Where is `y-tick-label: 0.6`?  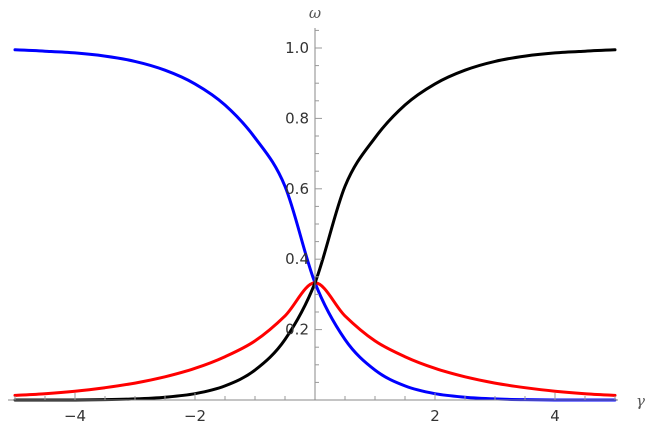
y-tick-label: 0.6 is located at coordinates (297, 189).